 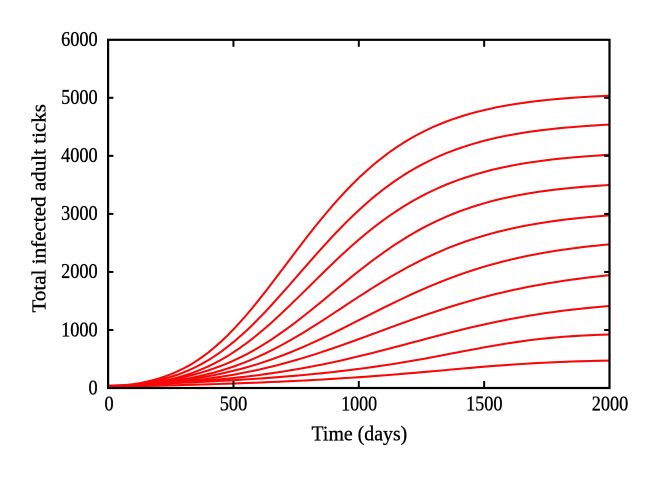 I want to click on svg-text: 4000, so click(x=79, y=155).